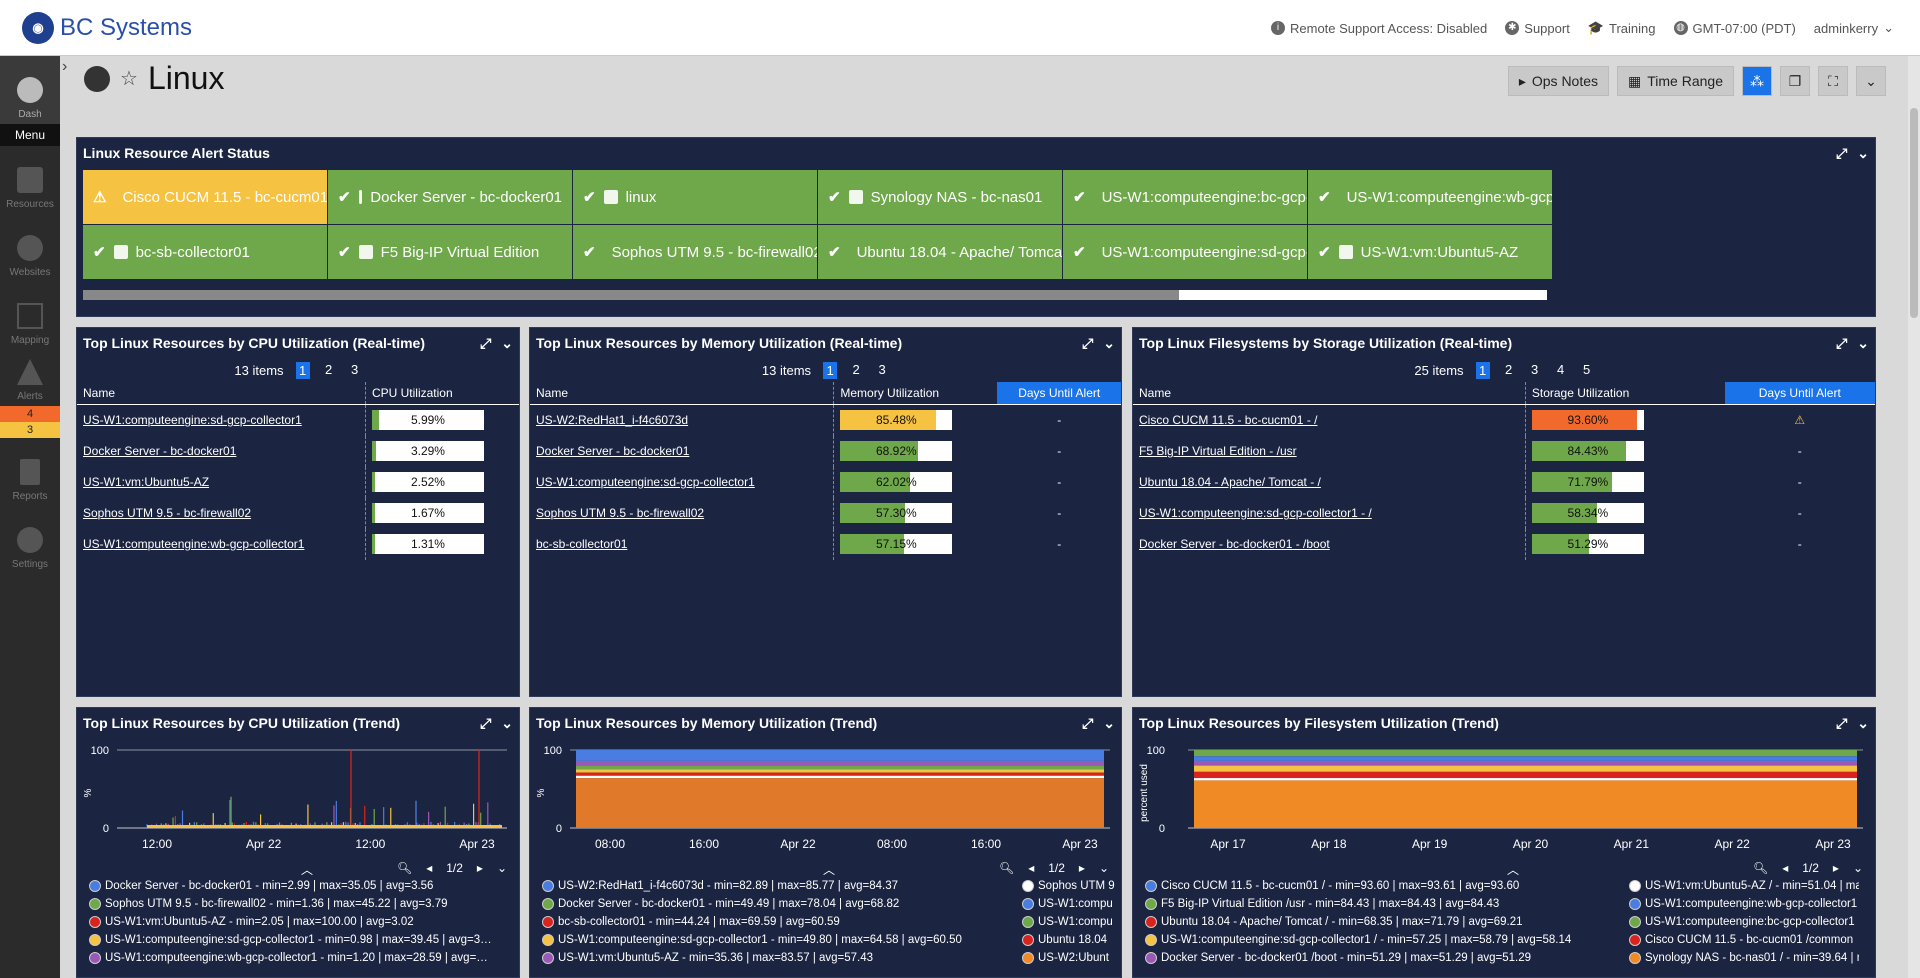 The width and height of the screenshot is (1920, 978). I want to click on user-menu: adminkerry ⌄, so click(1854, 28).